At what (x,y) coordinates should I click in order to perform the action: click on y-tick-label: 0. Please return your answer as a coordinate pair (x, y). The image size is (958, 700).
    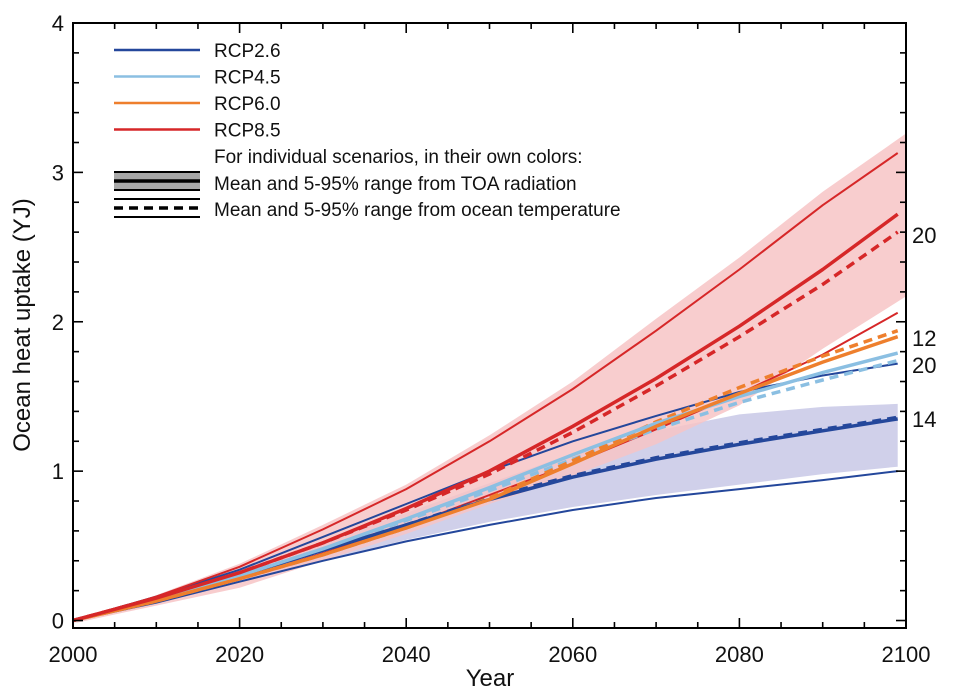
    Looking at the image, I should click on (58, 621).